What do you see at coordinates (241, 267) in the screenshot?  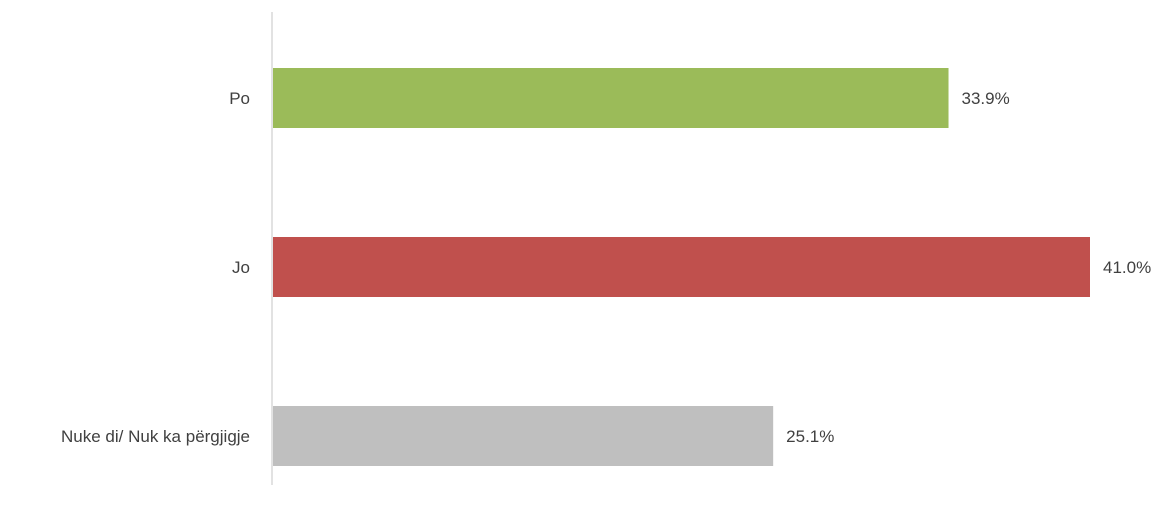 I see `category-label-1: Jo` at bounding box center [241, 267].